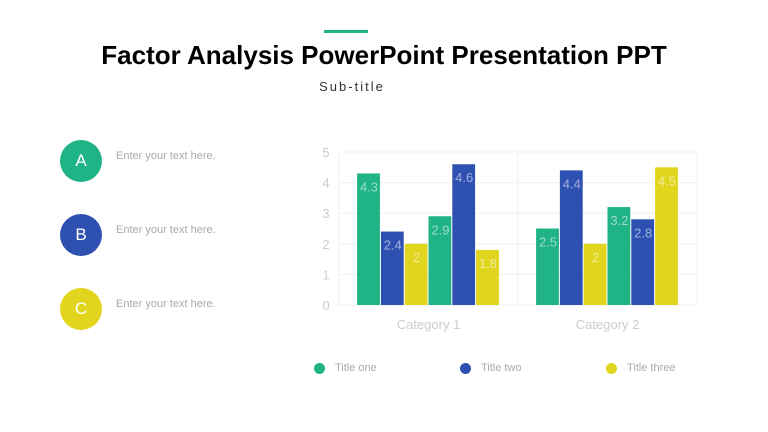  What do you see at coordinates (325, 213) in the screenshot?
I see `y-tick-label: 3` at bounding box center [325, 213].